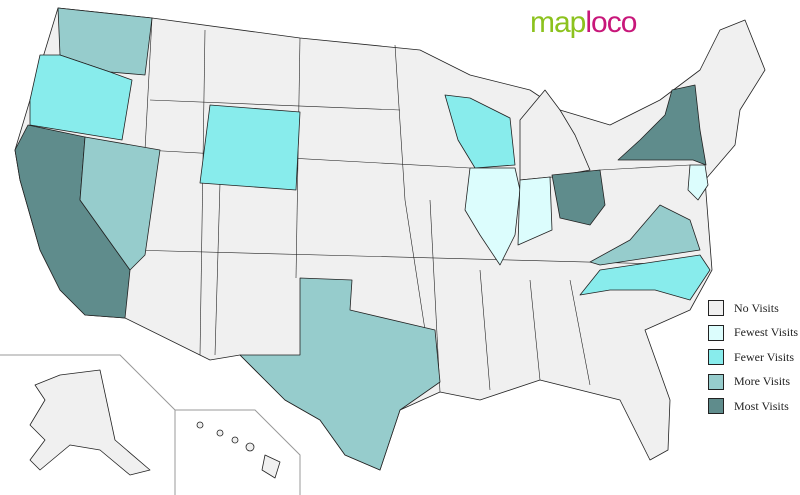 This screenshot has height=495, width=800. Describe the element at coordinates (764, 356) in the screenshot. I see `legend-label: Fewer Visits` at that location.